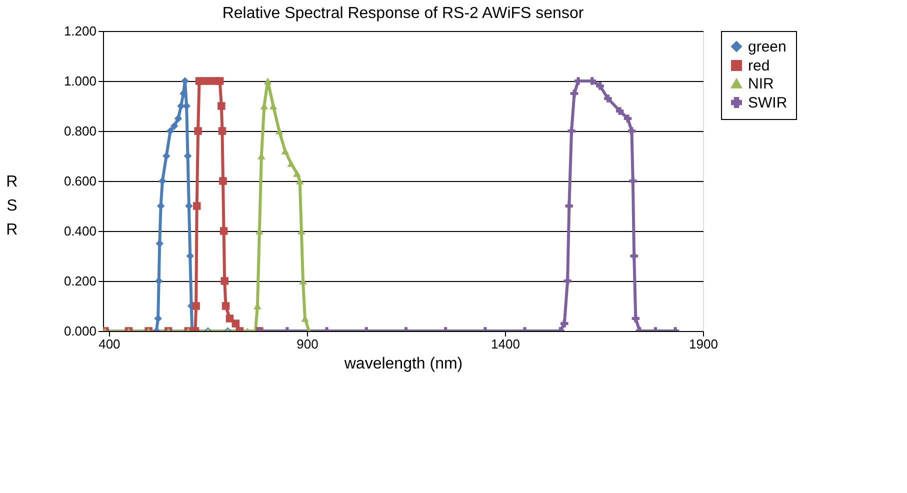 The image size is (907, 493). Describe the element at coordinates (307, 344) in the screenshot. I see `x-tick-label: 900` at that location.